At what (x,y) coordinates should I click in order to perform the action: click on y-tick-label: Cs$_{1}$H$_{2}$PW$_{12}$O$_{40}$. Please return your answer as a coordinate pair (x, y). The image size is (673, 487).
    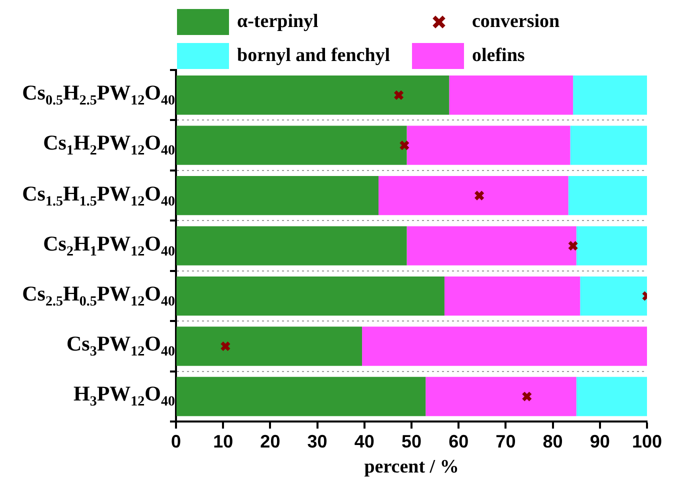
    Looking at the image, I should click on (109, 145).